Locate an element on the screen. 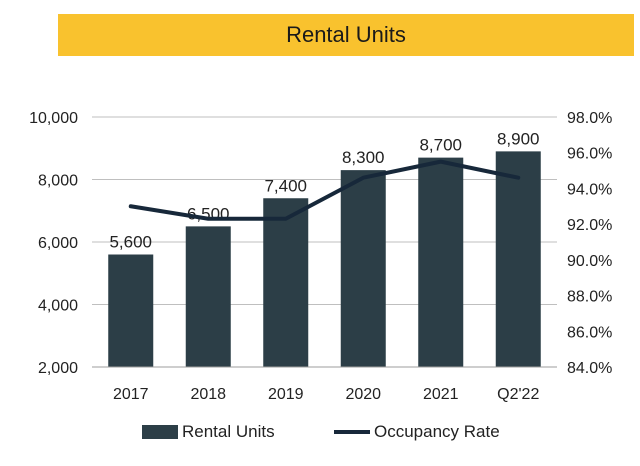  y-left-tick-label: 6,000 is located at coordinates (58, 243).